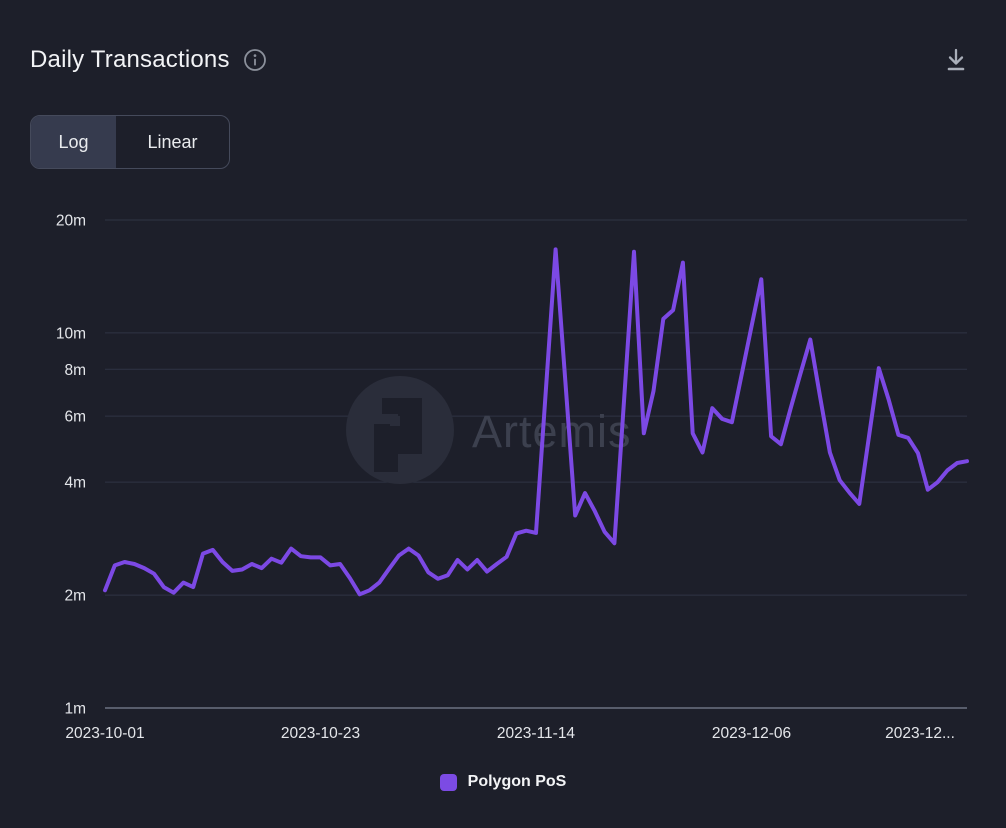 This screenshot has height=828, width=1006. Describe the element at coordinates (130, 59) in the screenshot. I see `page-title: Daily Transactions` at that location.